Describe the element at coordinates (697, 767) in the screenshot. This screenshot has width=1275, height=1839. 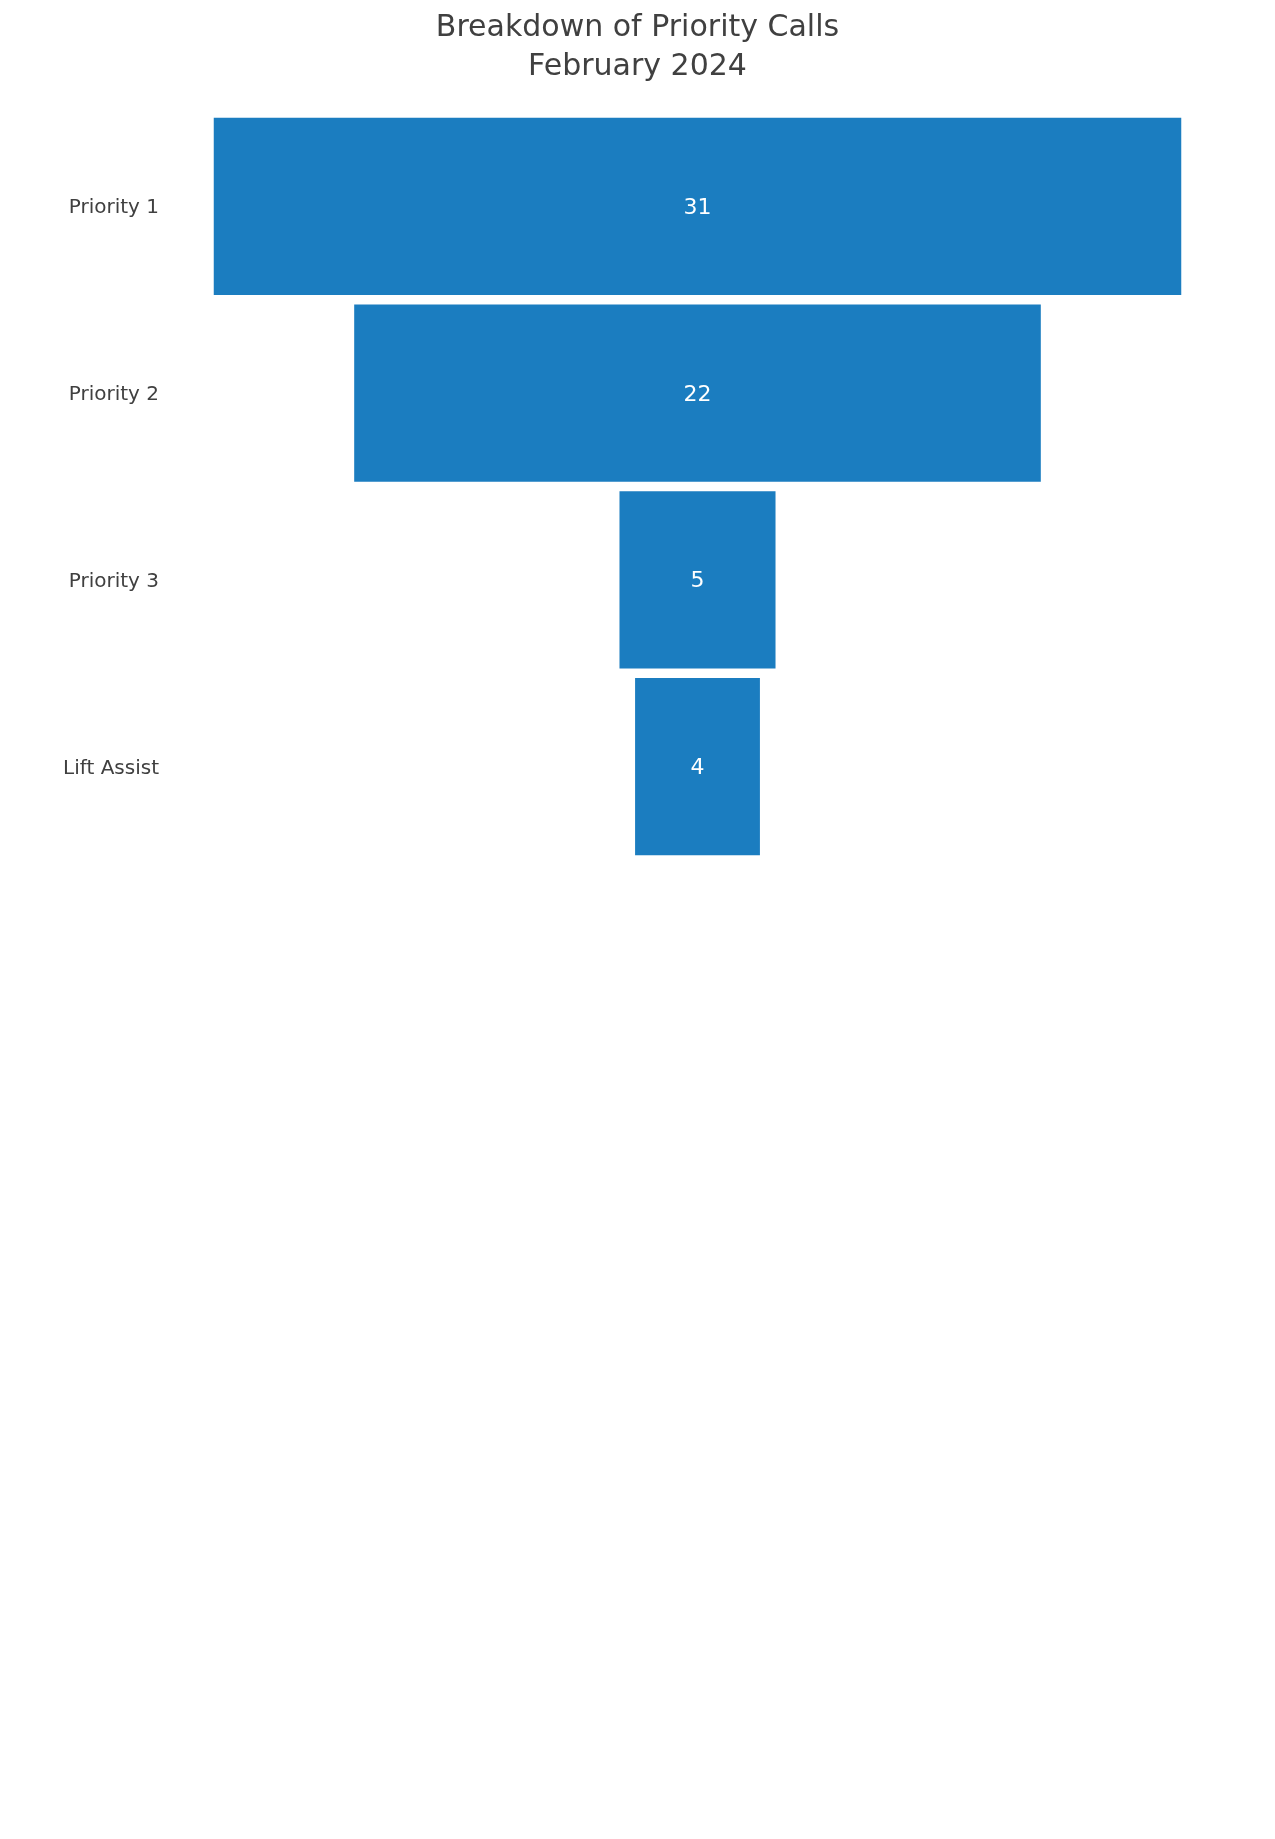
I see `data-label: 4` at that location.